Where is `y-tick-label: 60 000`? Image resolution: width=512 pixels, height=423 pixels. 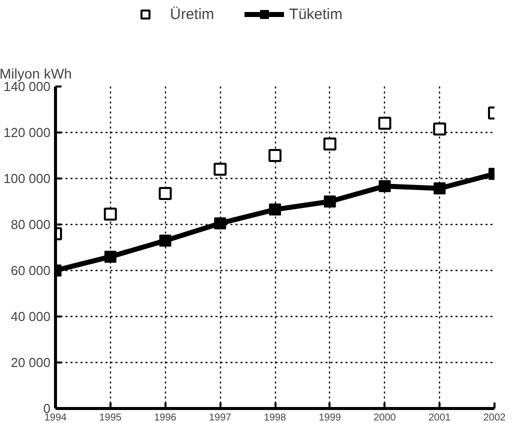
y-tick-label: 60 000 is located at coordinates (30, 270).